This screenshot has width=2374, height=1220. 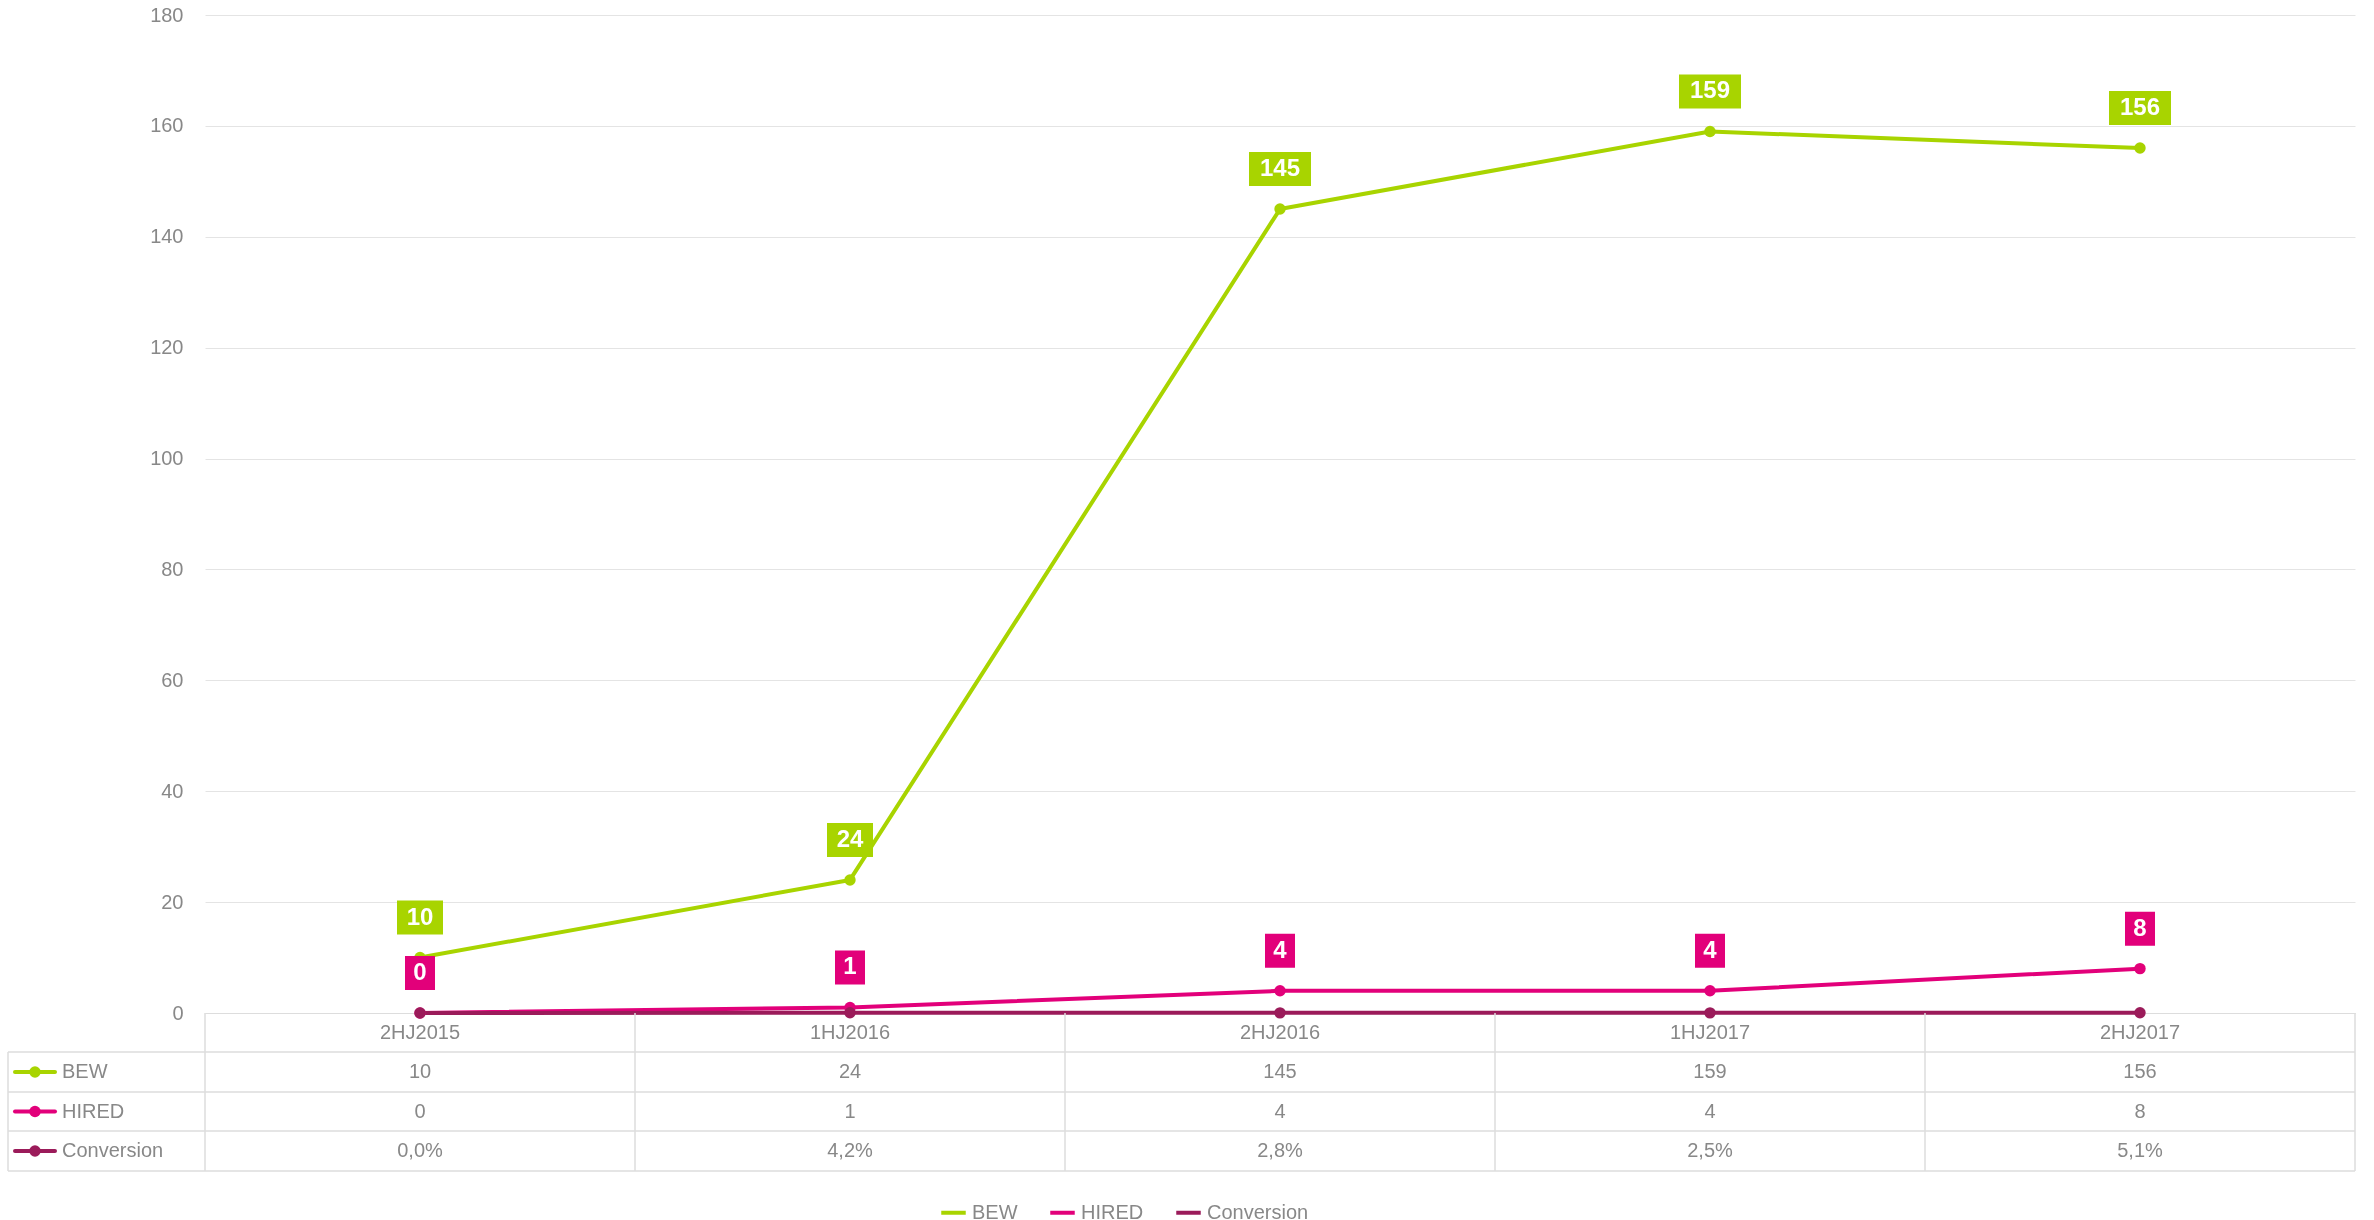 What do you see at coordinates (113, 1150) in the screenshot?
I see `text: Conversion` at bounding box center [113, 1150].